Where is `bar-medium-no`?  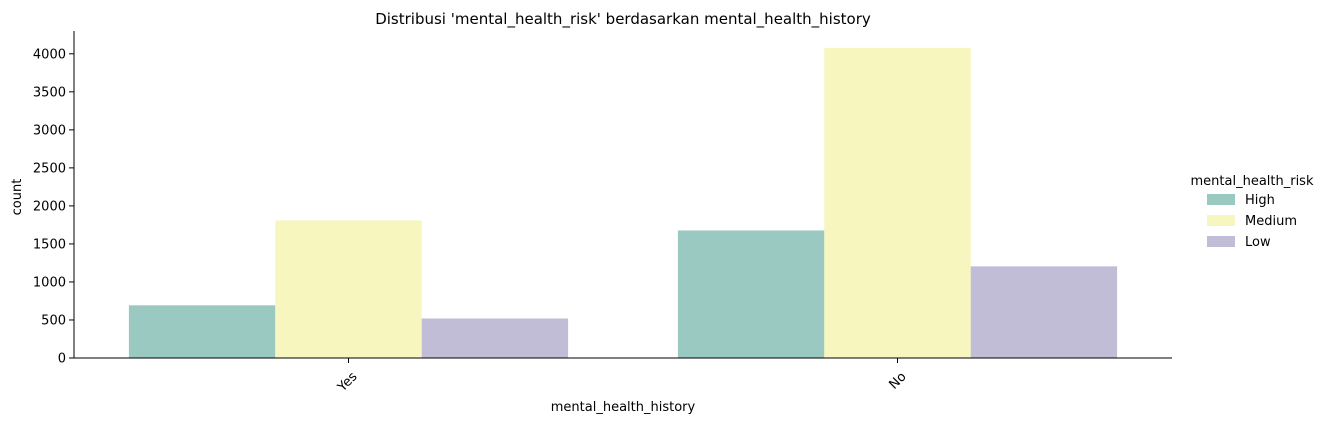
bar-medium-no is located at coordinates (897, 202).